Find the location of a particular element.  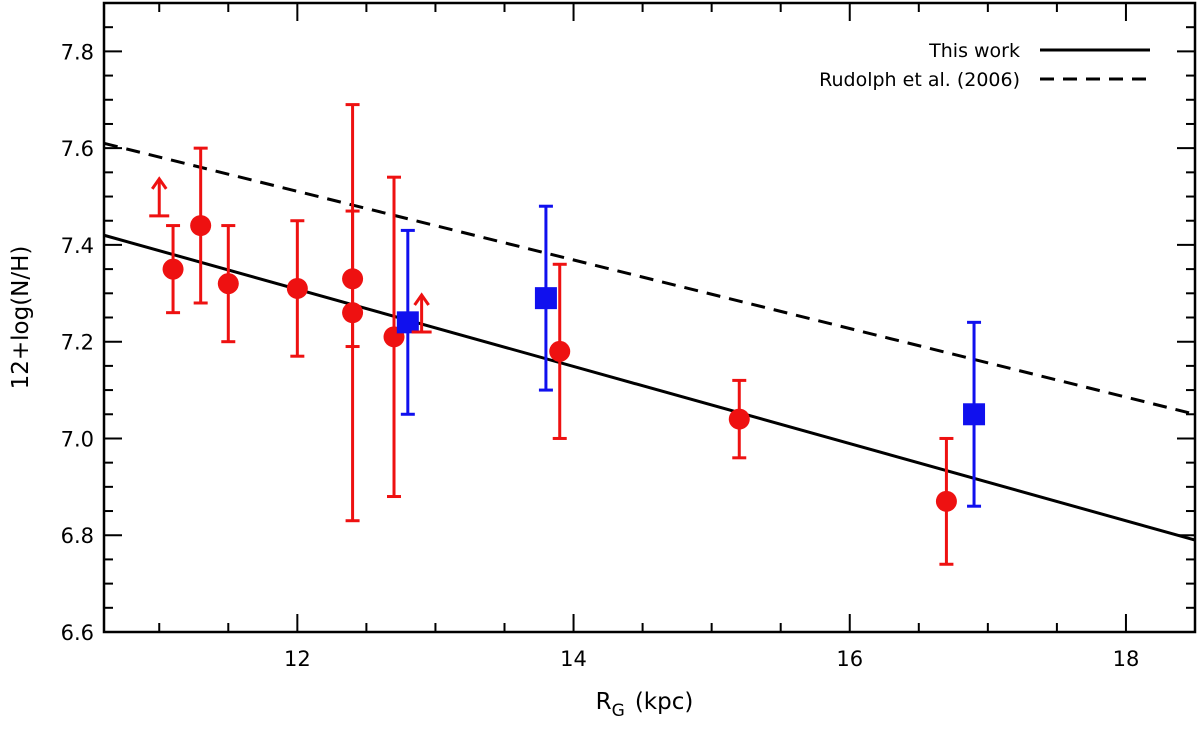

legend-label-this-work: This work is located at coordinates (974, 51).